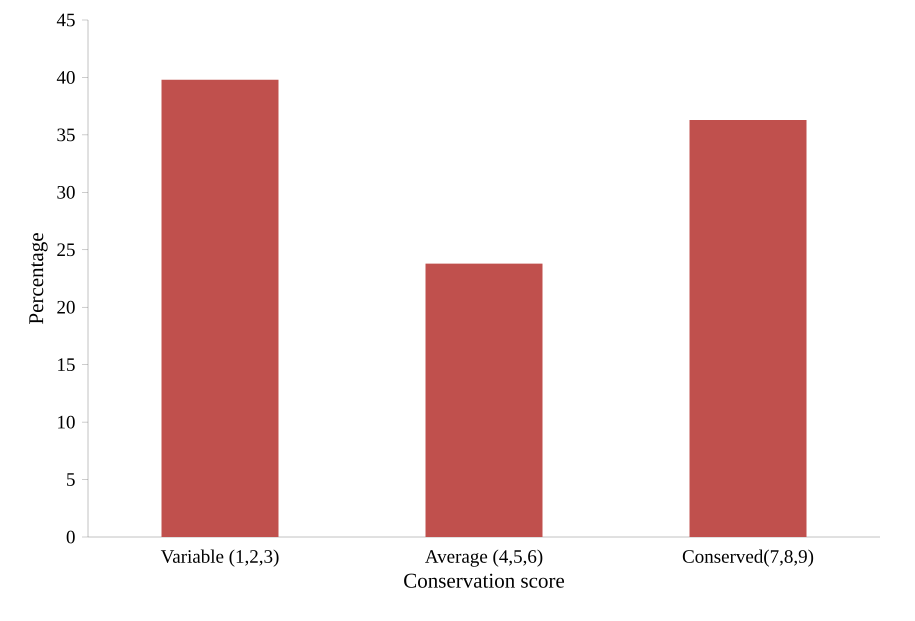 The image size is (915, 621). What do you see at coordinates (65, 20) in the screenshot?
I see `y-tick-label: 45` at bounding box center [65, 20].